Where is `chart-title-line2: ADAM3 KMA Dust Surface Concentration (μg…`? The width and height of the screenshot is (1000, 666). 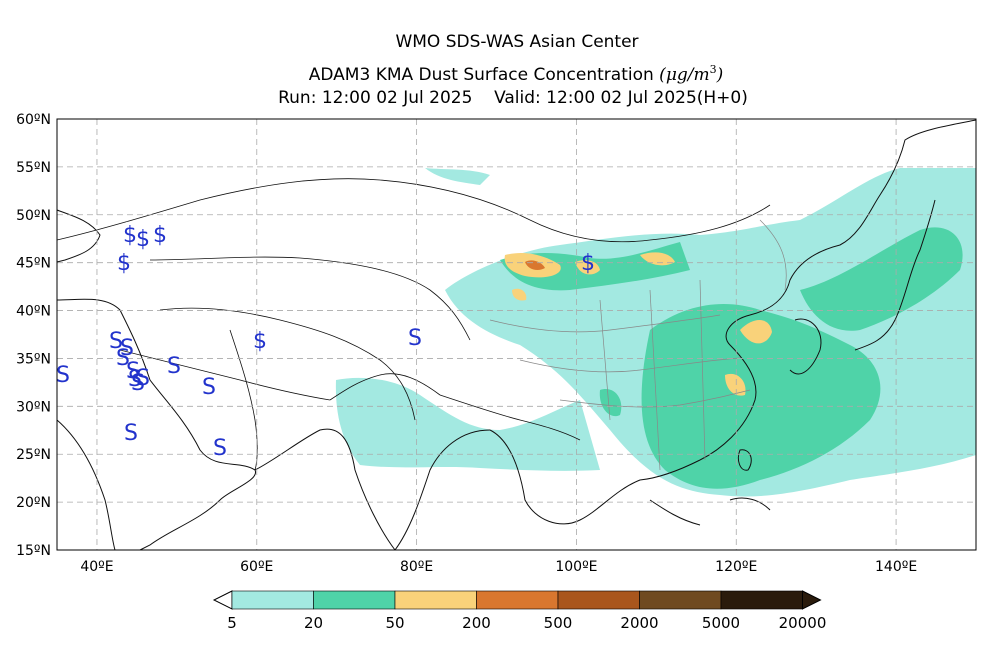
chart-title-line2: ADAM3 KMA Dust Surface Concentration (μg… is located at coordinates (516, 74).